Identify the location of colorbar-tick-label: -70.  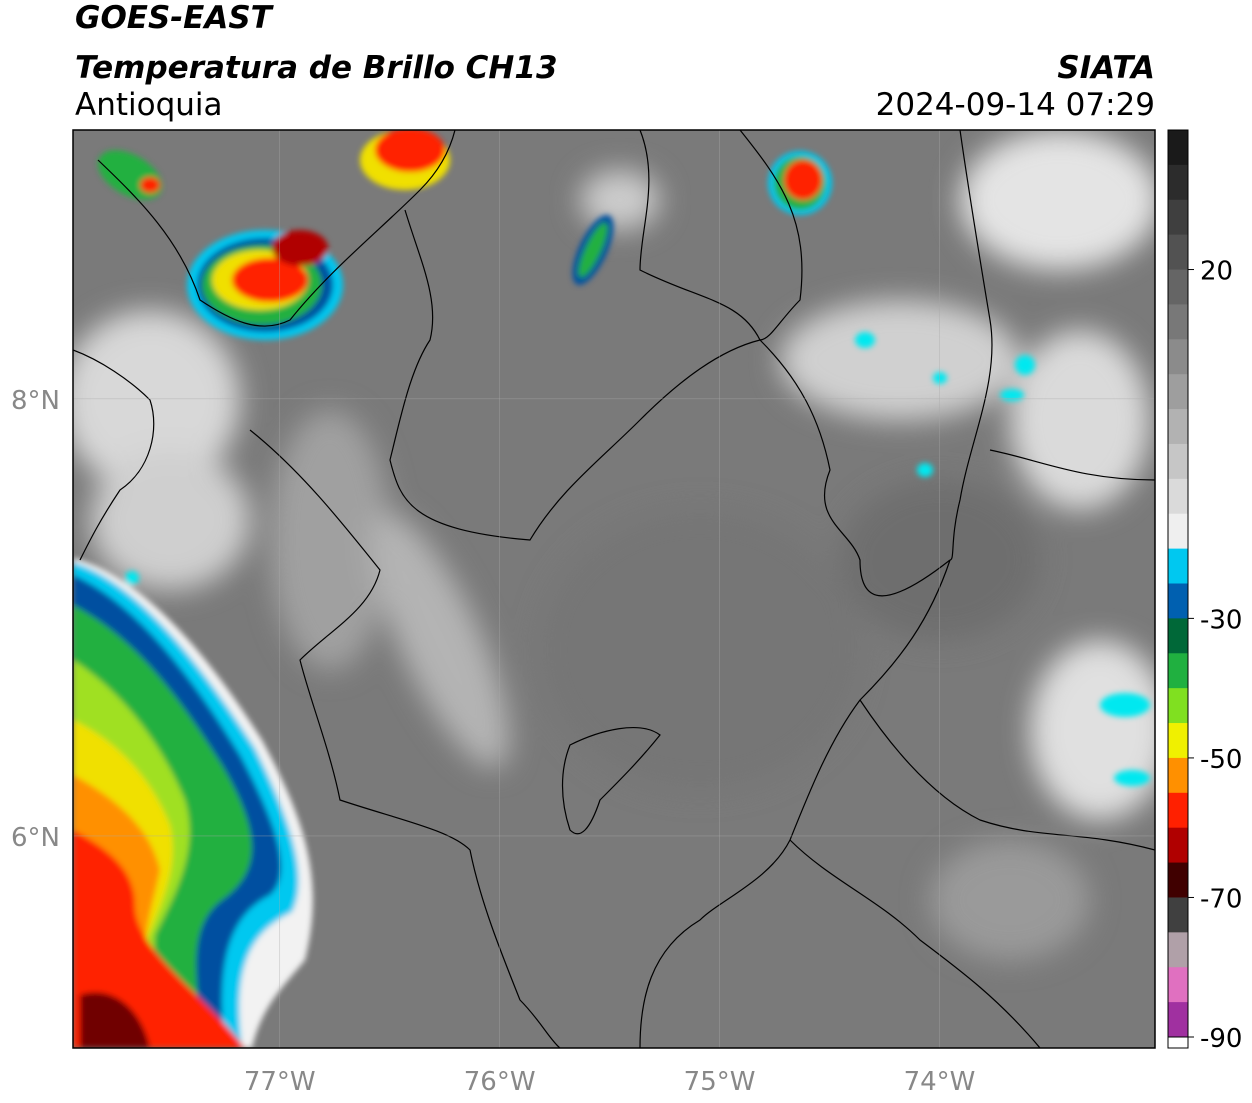
(1221, 899).